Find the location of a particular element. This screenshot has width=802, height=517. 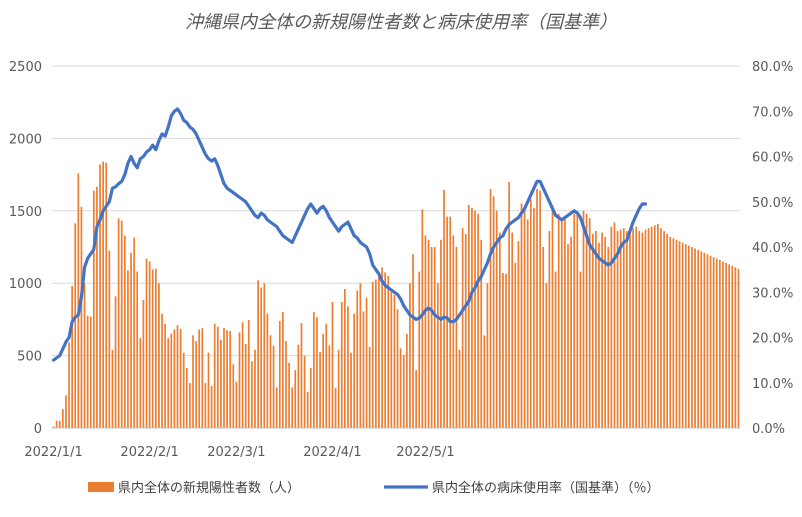

y-left-tick-label: 1000 is located at coordinates (25, 284).